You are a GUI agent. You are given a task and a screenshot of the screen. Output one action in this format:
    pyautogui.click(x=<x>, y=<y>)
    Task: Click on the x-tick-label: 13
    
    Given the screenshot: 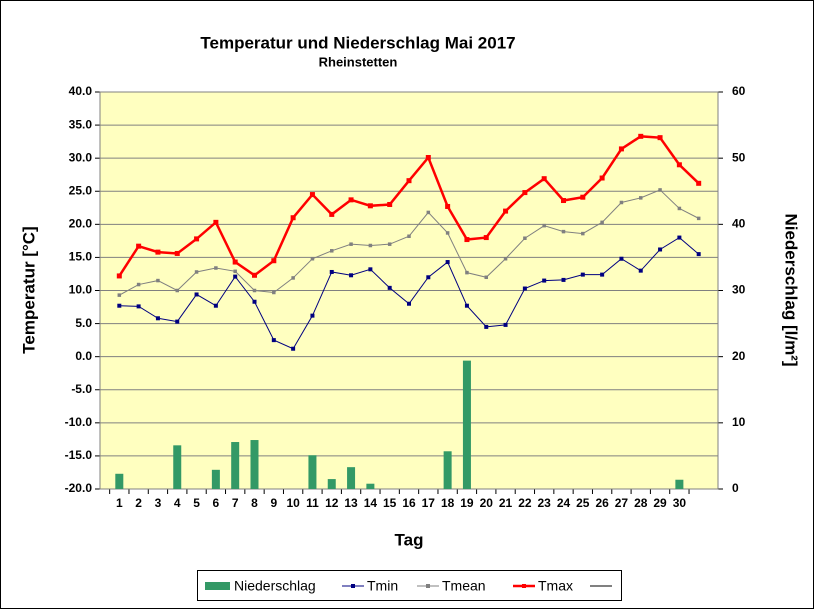 What is the action you would take?
    pyautogui.click(x=351, y=503)
    